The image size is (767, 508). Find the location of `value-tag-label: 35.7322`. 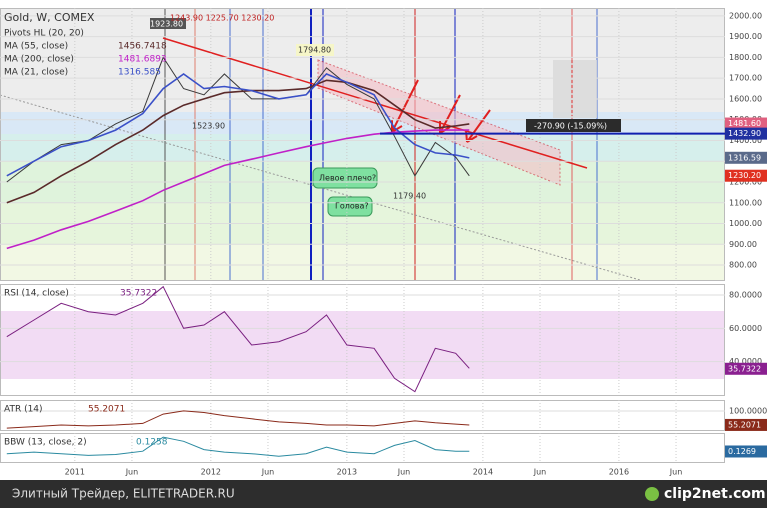

value-tag-label: 35.7322 is located at coordinates (744, 368).